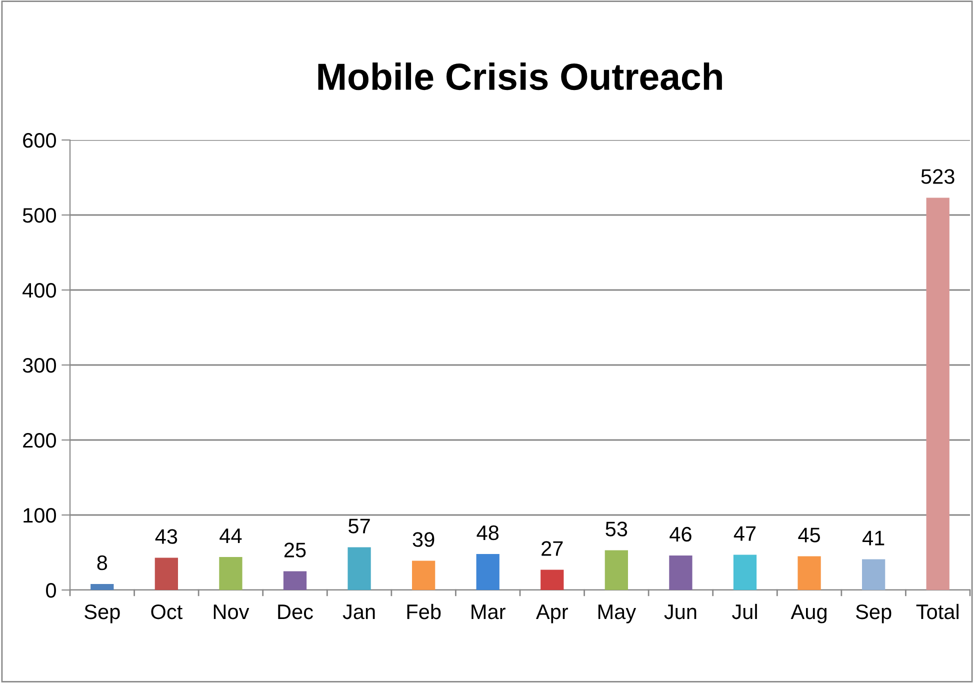 This screenshot has height=683, width=974. I want to click on data-label: 41, so click(873, 538).